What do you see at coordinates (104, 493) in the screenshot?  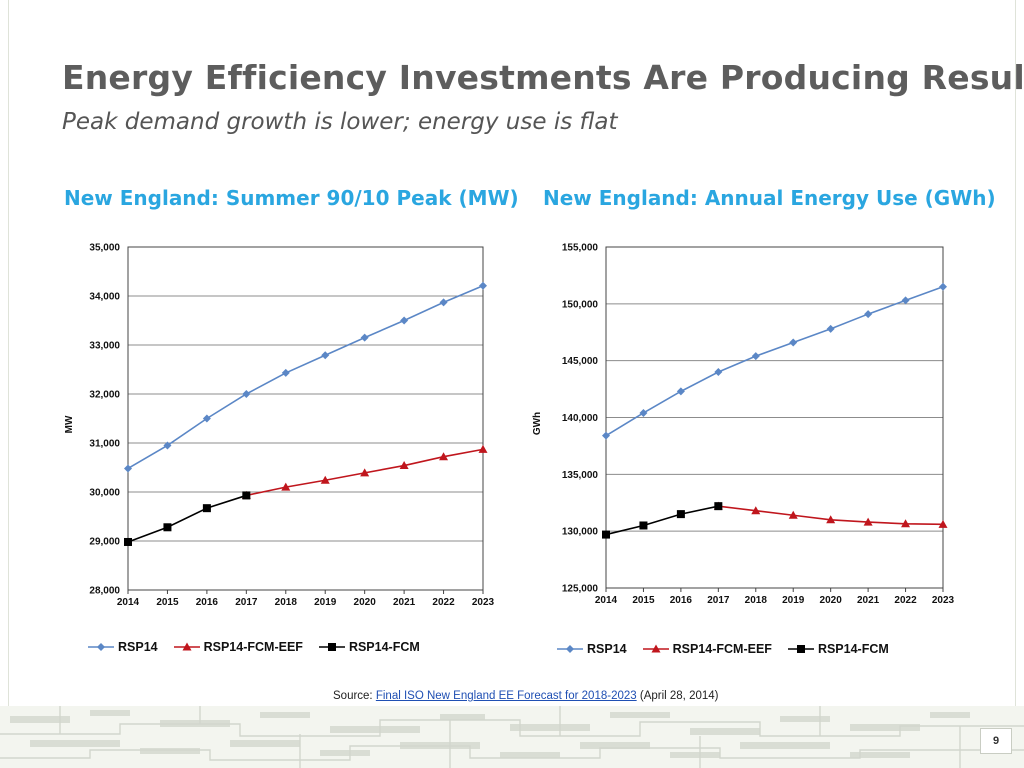 I see `y-tick-label: 30,000` at bounding box center [104, 493].